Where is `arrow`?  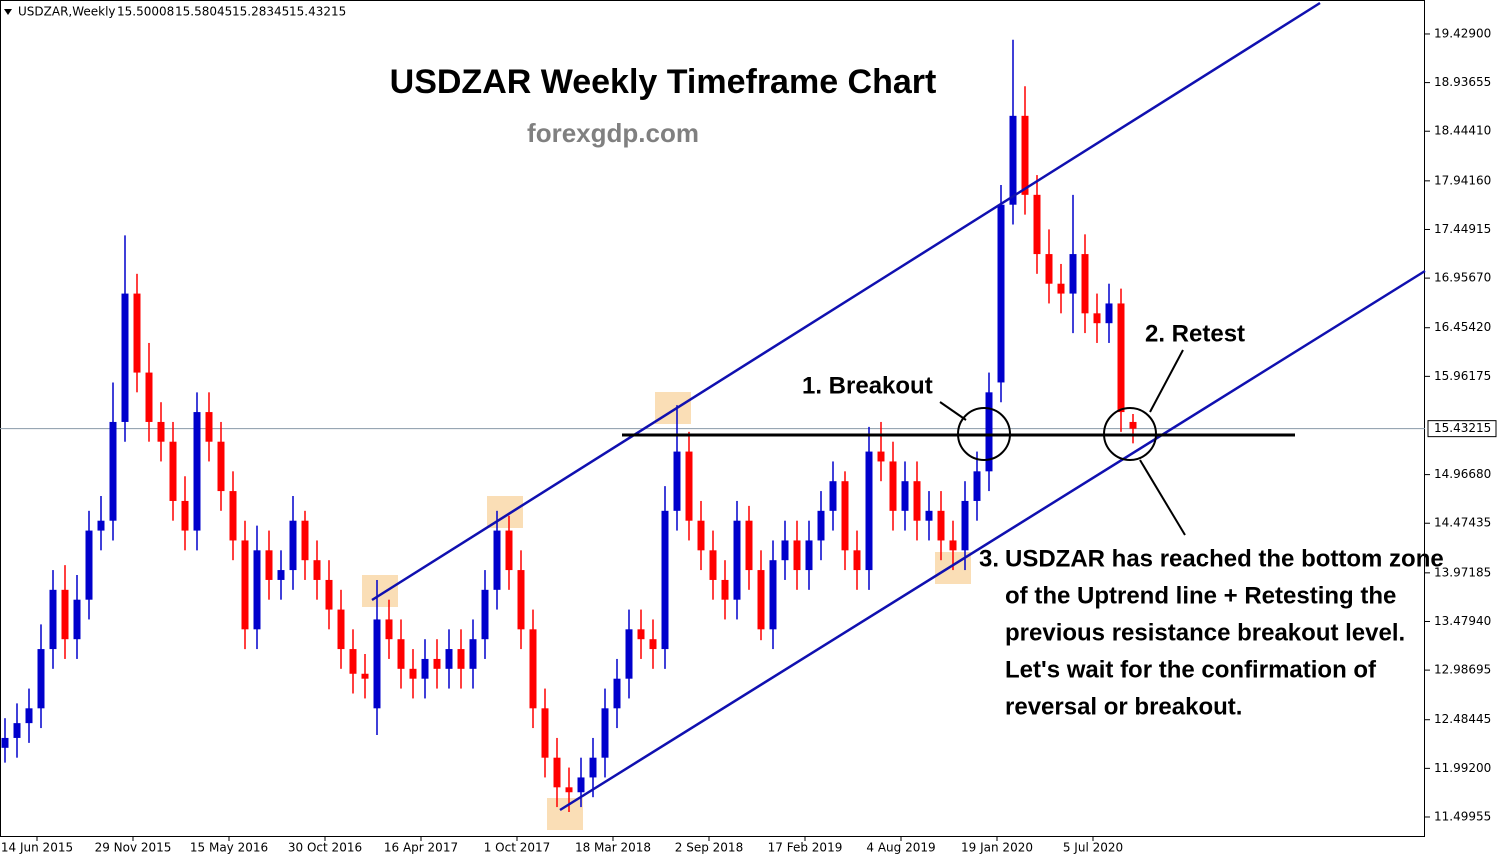
arrow is located at coordinates (953, 411).